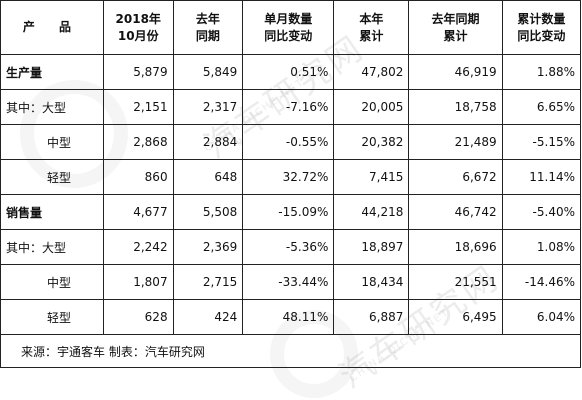 The width and height of the screenshot is (582, 400). What do you see at coordinates (288, 282) in the screenshot?
I see `table-cell: -33.44%` at bounding box center [288, 282].